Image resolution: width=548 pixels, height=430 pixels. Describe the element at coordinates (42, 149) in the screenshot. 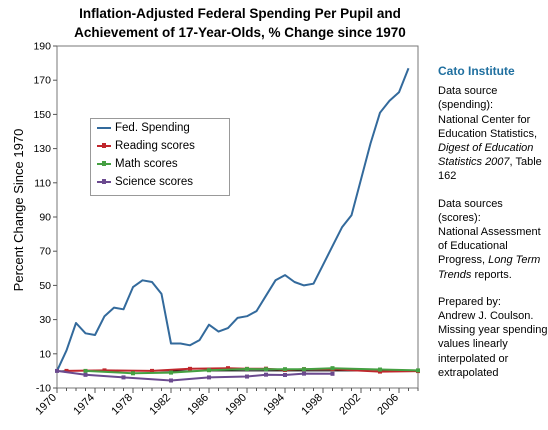

I see `y-tick-label: 130` at that location.